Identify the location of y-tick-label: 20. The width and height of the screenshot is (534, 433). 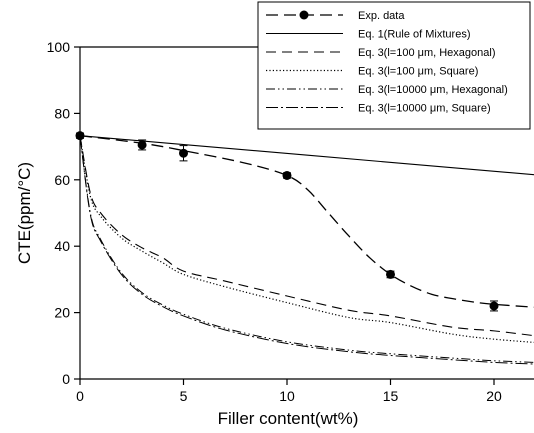
(62, 313).